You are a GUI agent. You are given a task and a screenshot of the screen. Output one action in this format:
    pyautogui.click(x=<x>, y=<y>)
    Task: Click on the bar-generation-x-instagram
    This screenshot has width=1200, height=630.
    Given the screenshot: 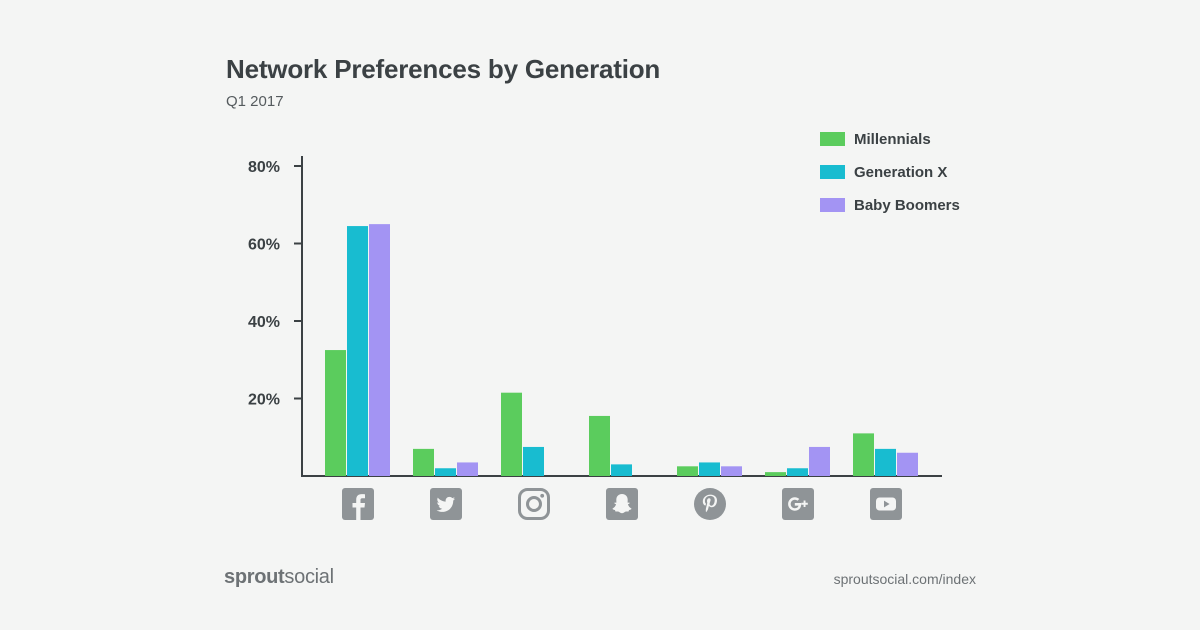 What is the action you would take?
    pyautogui.click(x=533, y=461)
    